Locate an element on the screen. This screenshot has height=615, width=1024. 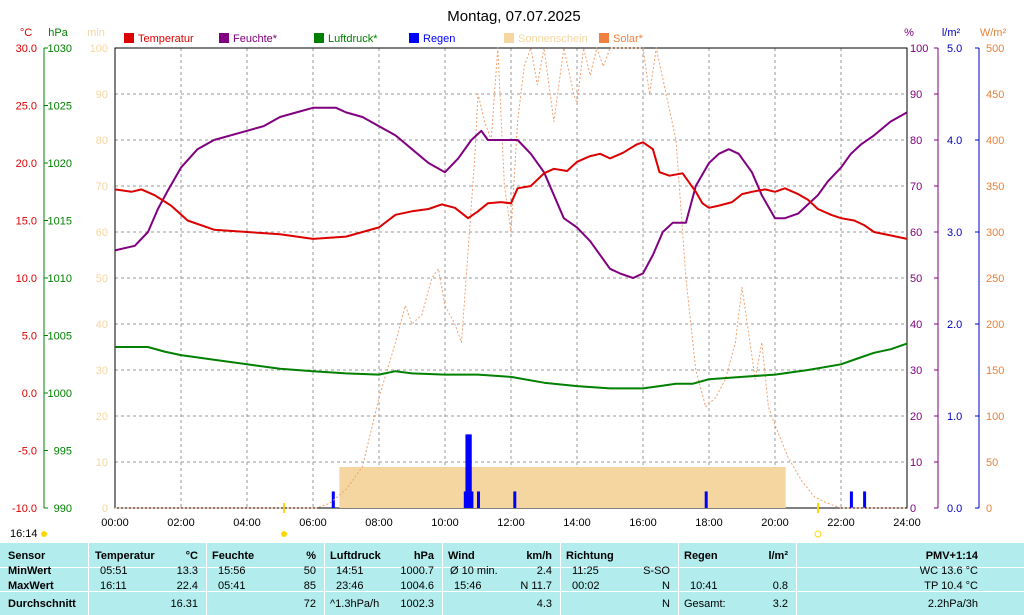
header-hum-unit: % is located at coordinates (311, 556).